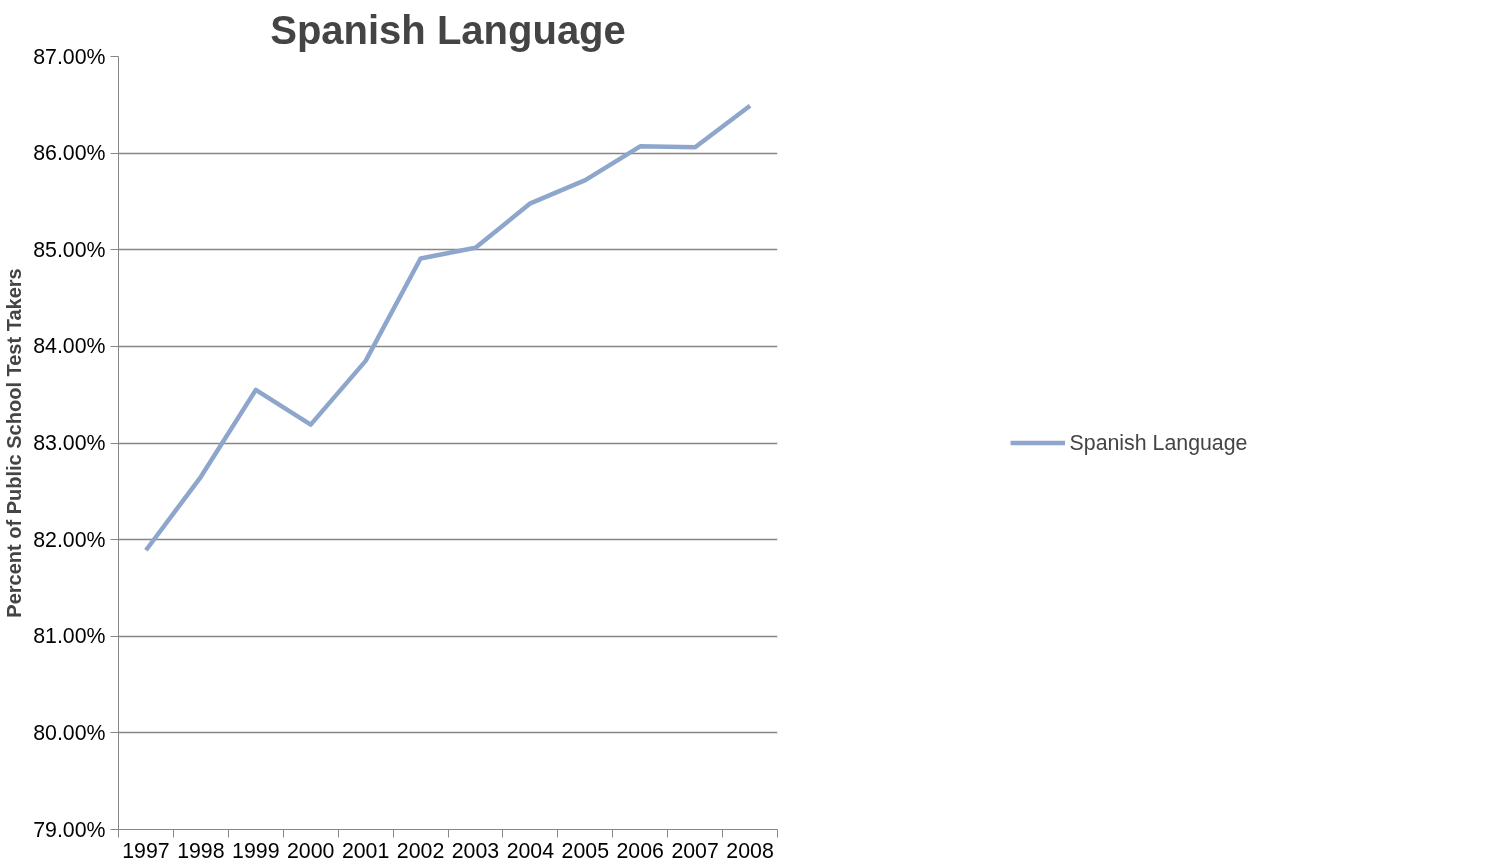  What do you see at coordinates (69, 443) in the screenshot?
I see `y-tick-label: 83.00%` at bounding box center [69, 443].